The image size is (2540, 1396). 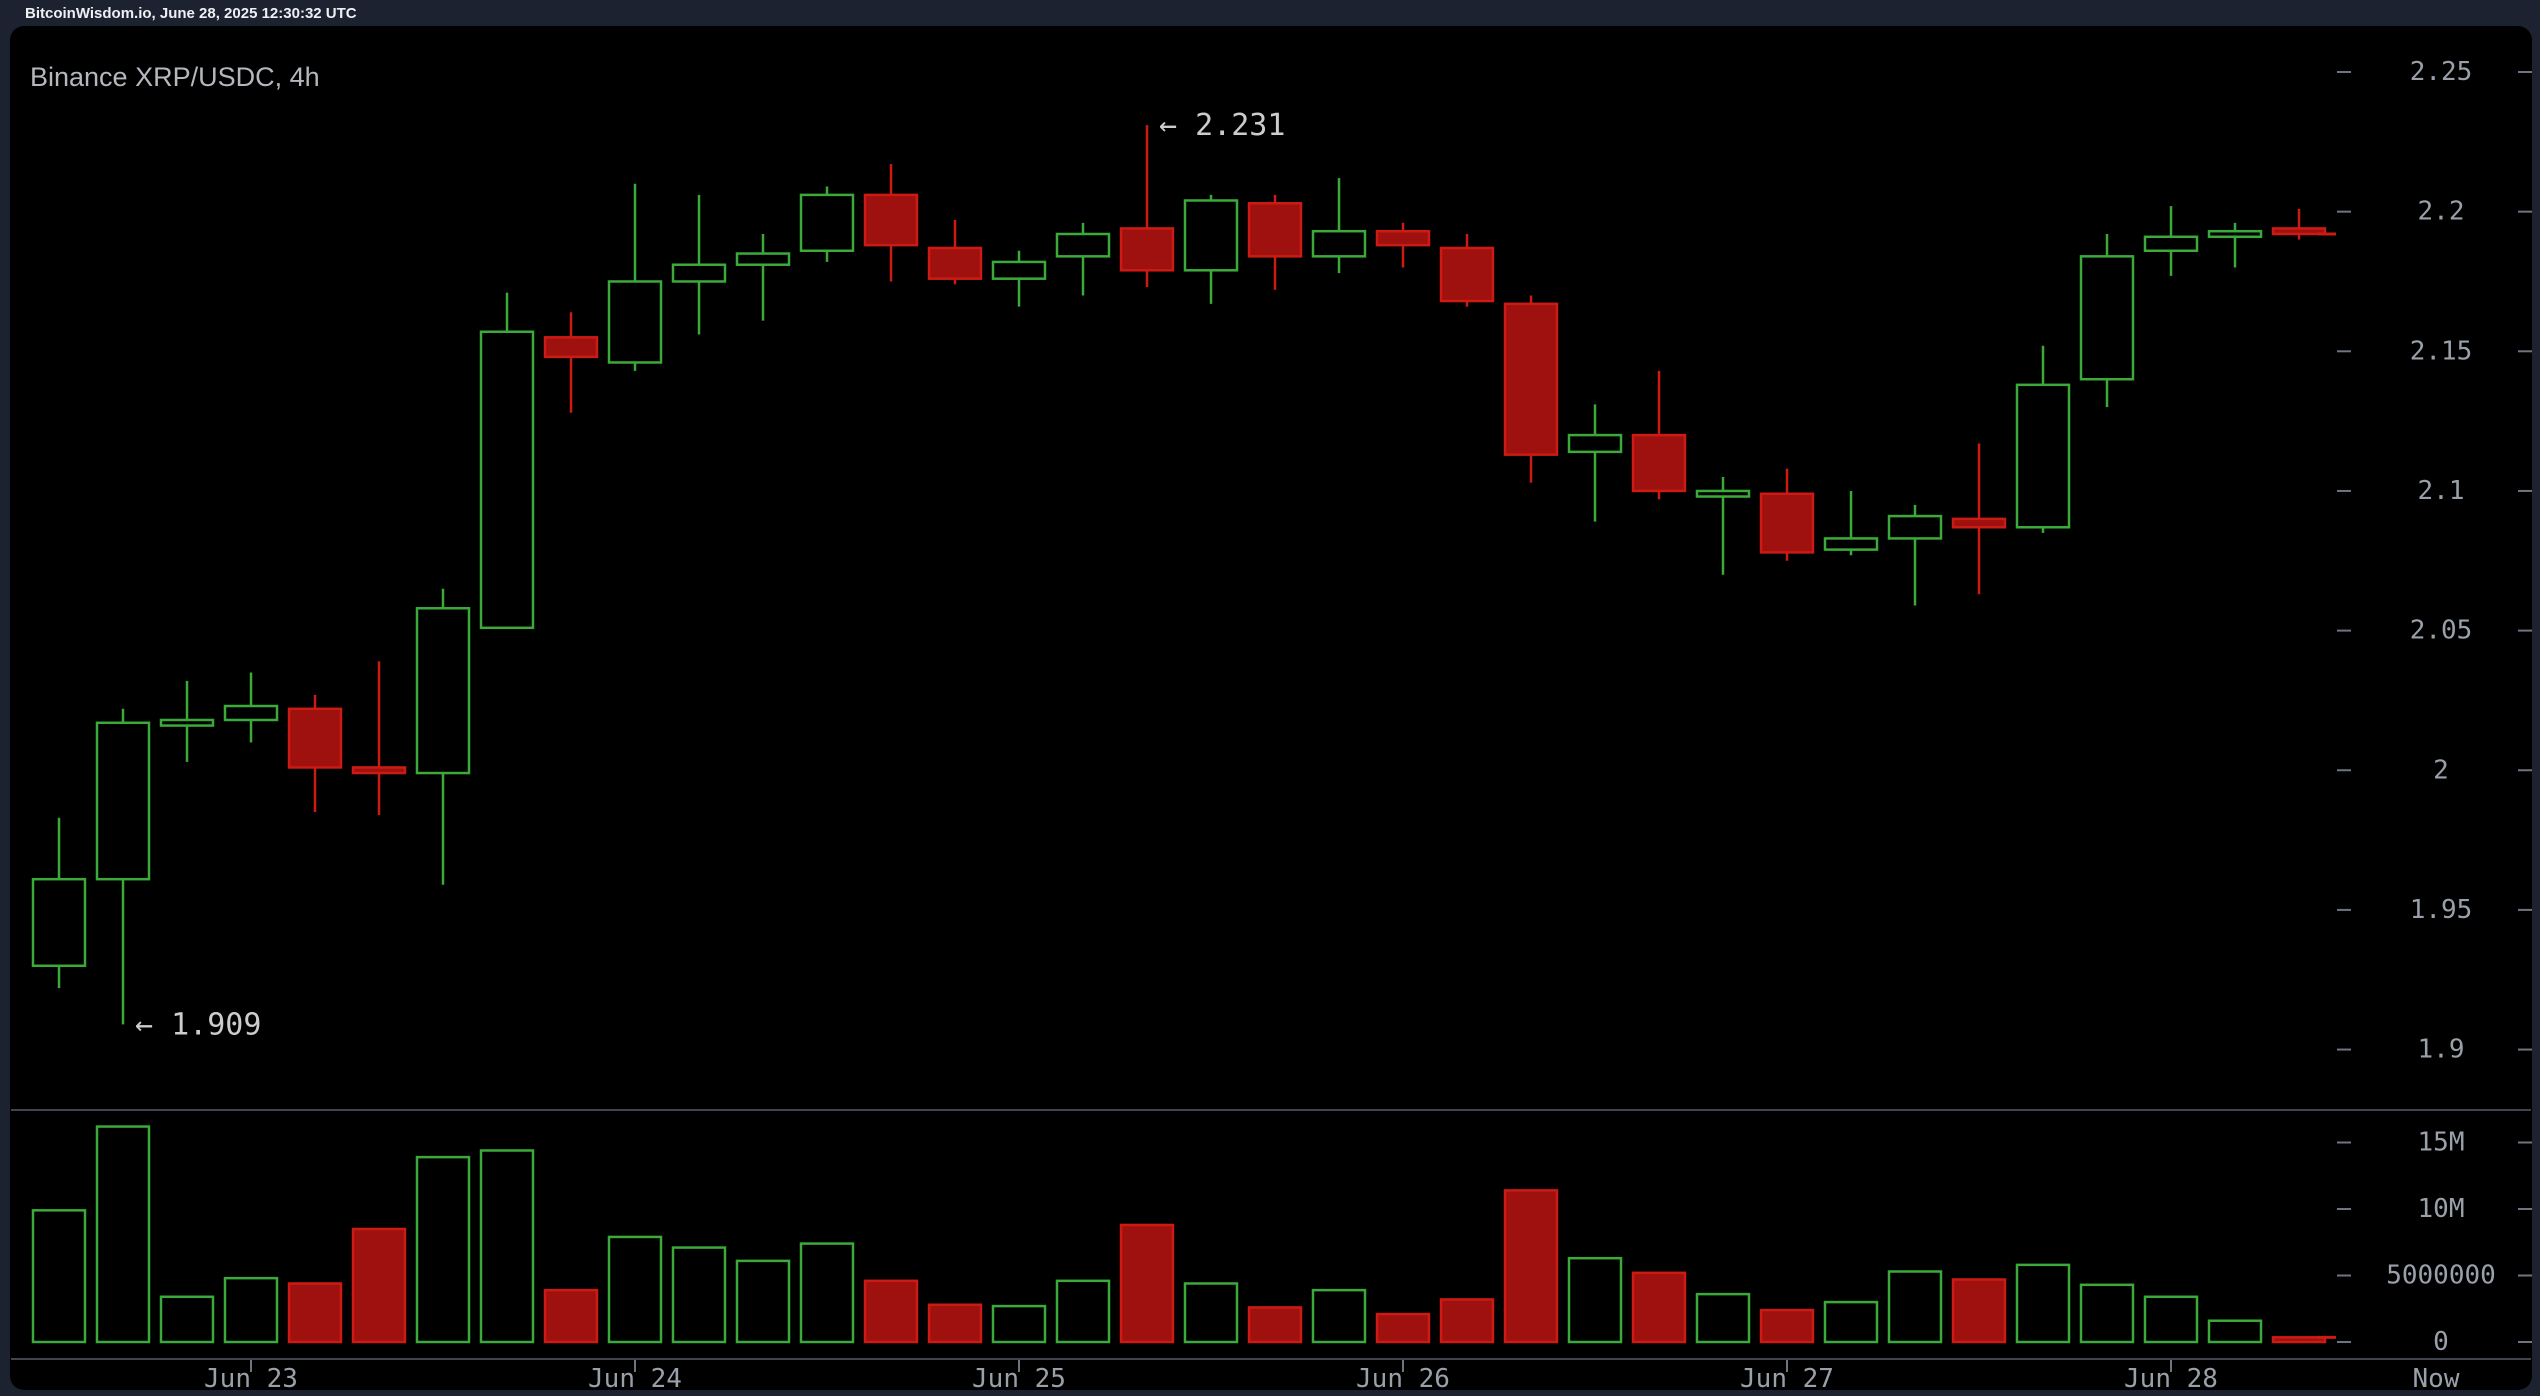 I want to click on now-label: Now, so click(x=2436, y=1379).